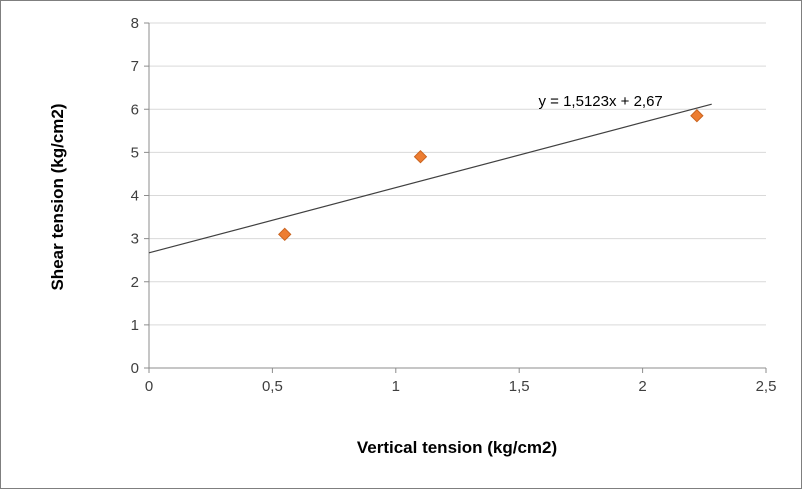 The height and width of the screenshot is (489, 802). I want to click on x-tick-label: 0, so click(149, 386).